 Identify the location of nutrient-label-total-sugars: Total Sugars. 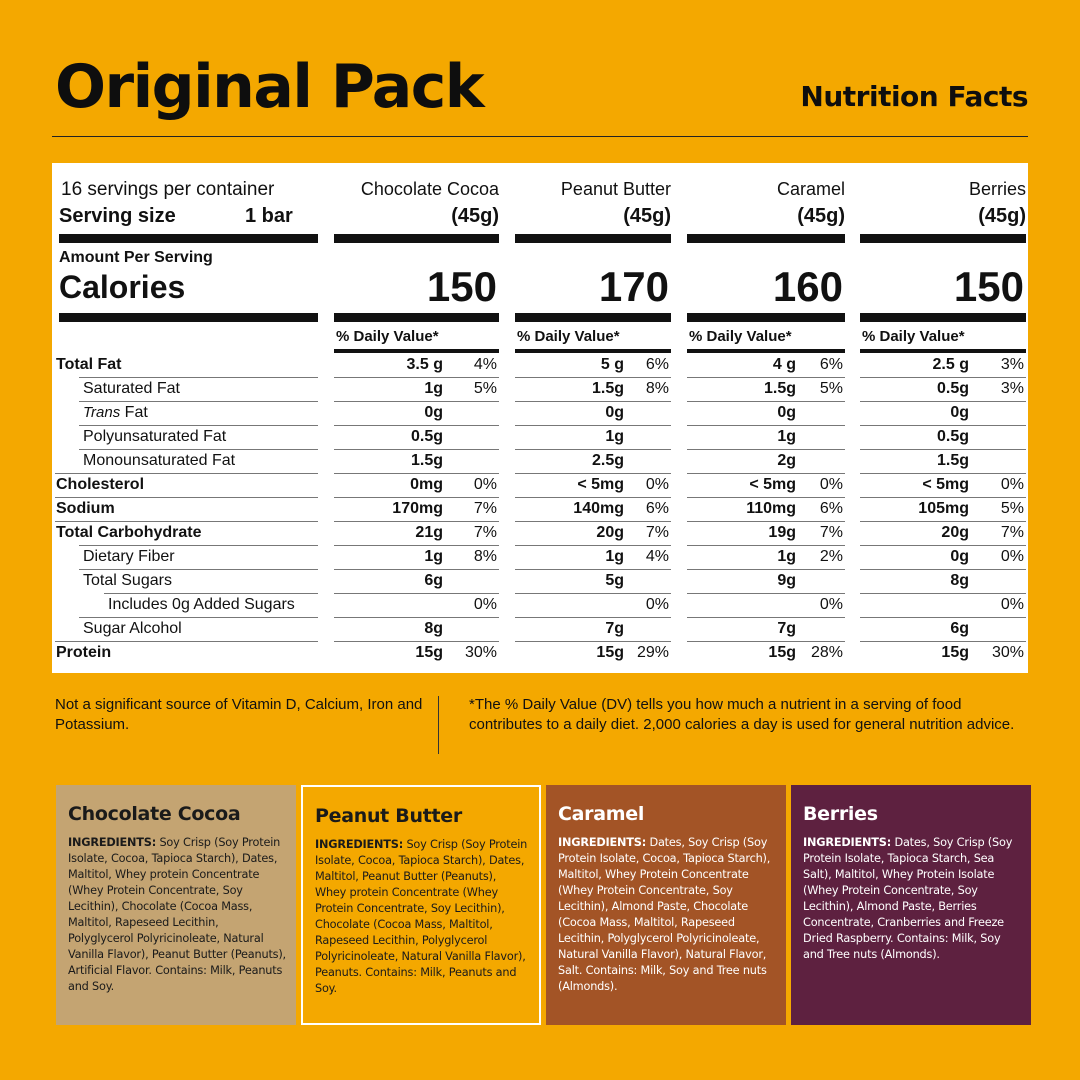
(127, 580).